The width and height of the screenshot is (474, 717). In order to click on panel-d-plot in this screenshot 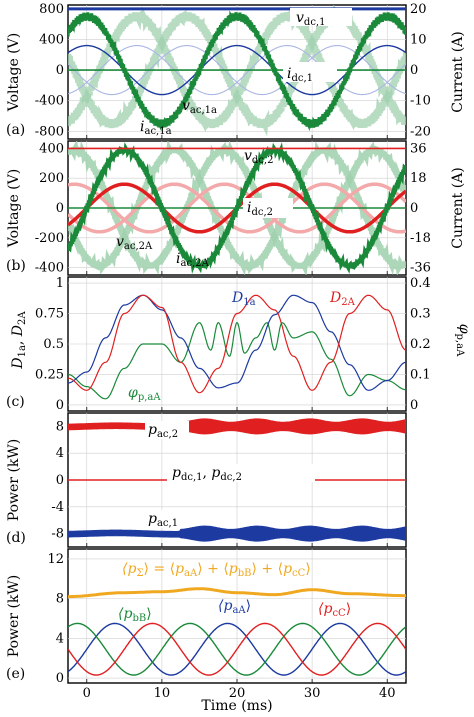, I will do `click(237, 480)`.